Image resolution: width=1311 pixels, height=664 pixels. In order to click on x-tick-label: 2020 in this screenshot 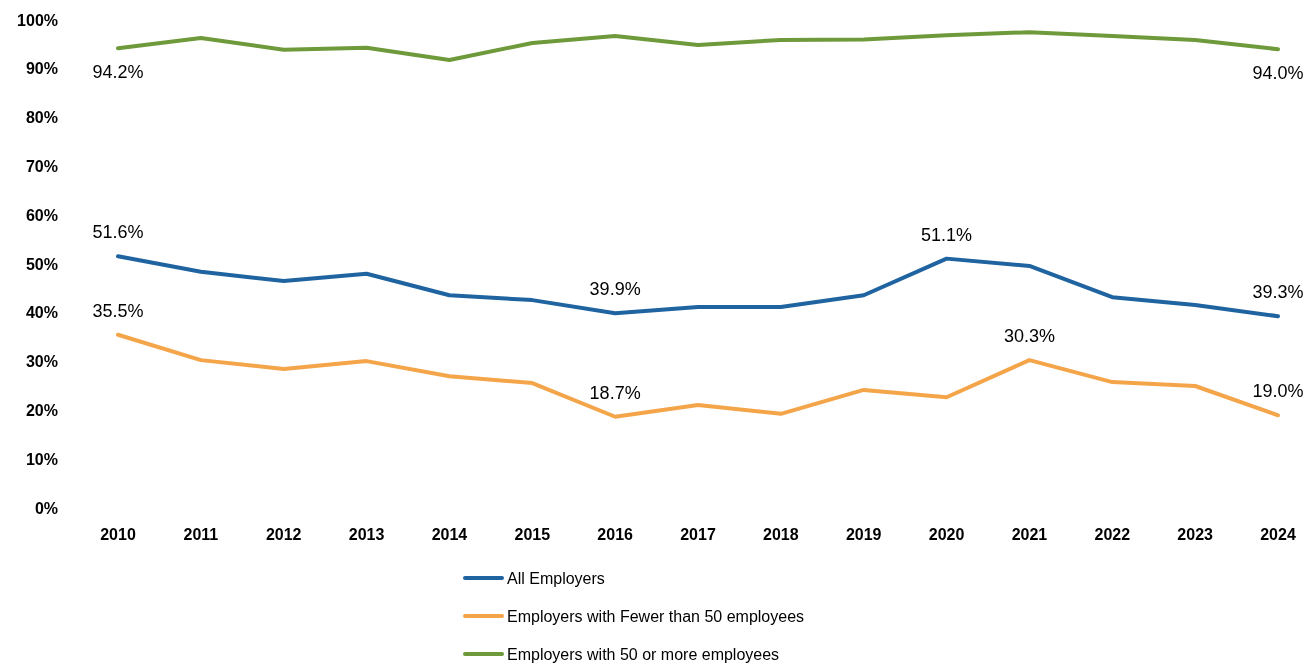, I will do `click(946, 534)`.